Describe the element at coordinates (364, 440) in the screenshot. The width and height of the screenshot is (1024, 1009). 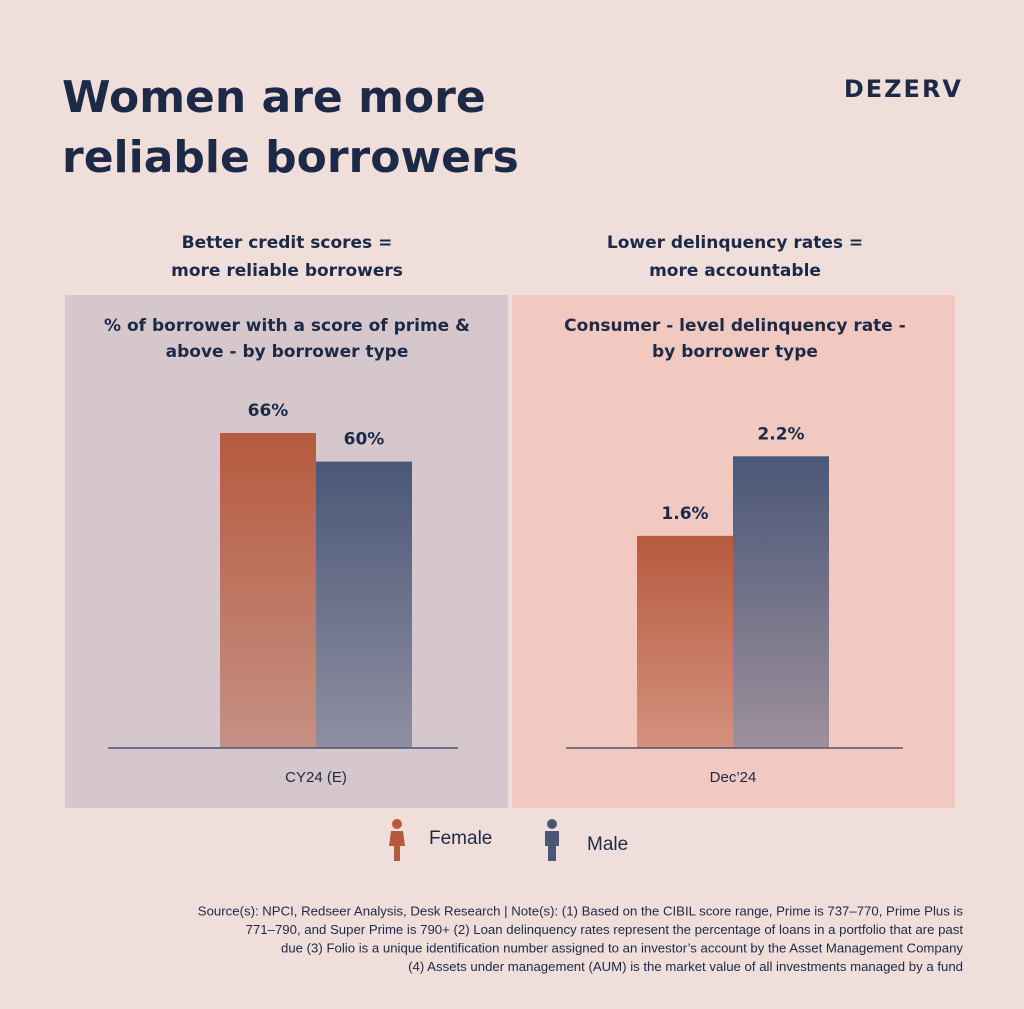
I see `value-label: 60%` at that location.